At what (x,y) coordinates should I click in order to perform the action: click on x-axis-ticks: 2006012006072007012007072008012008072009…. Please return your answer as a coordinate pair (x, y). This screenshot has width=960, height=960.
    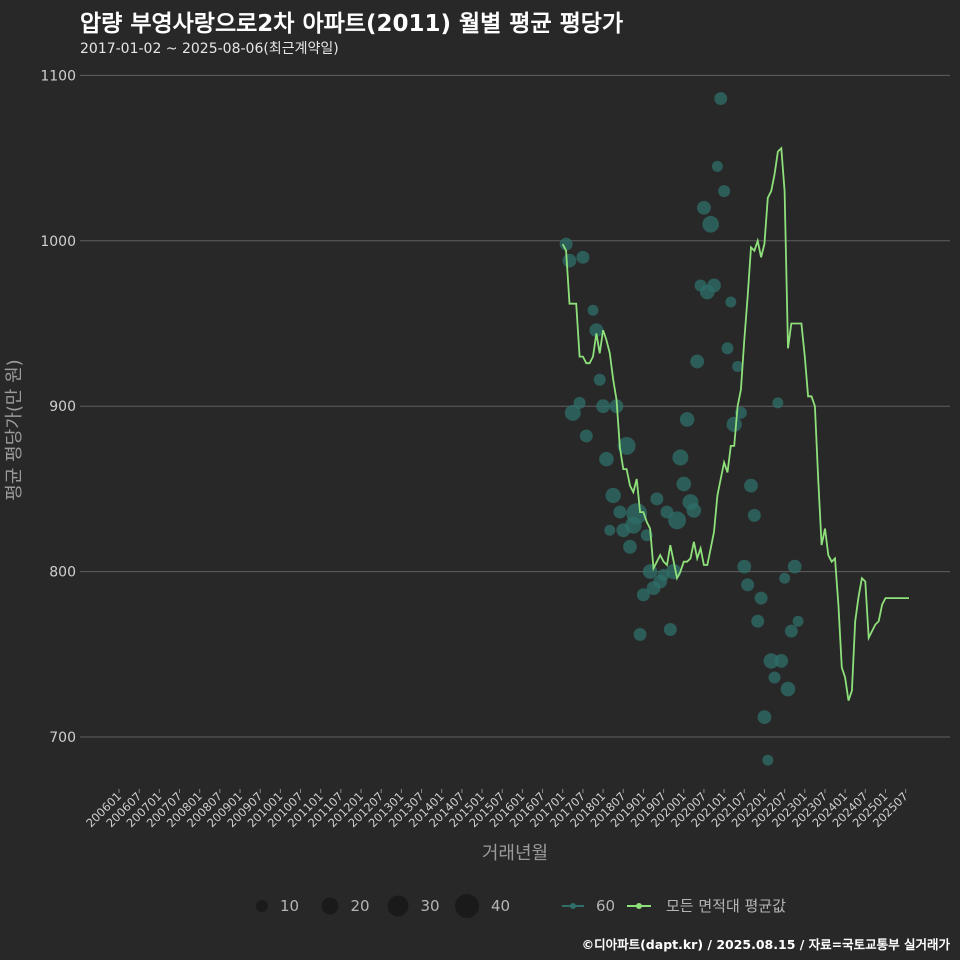
    Looking at the image, I should click on (497, 809).